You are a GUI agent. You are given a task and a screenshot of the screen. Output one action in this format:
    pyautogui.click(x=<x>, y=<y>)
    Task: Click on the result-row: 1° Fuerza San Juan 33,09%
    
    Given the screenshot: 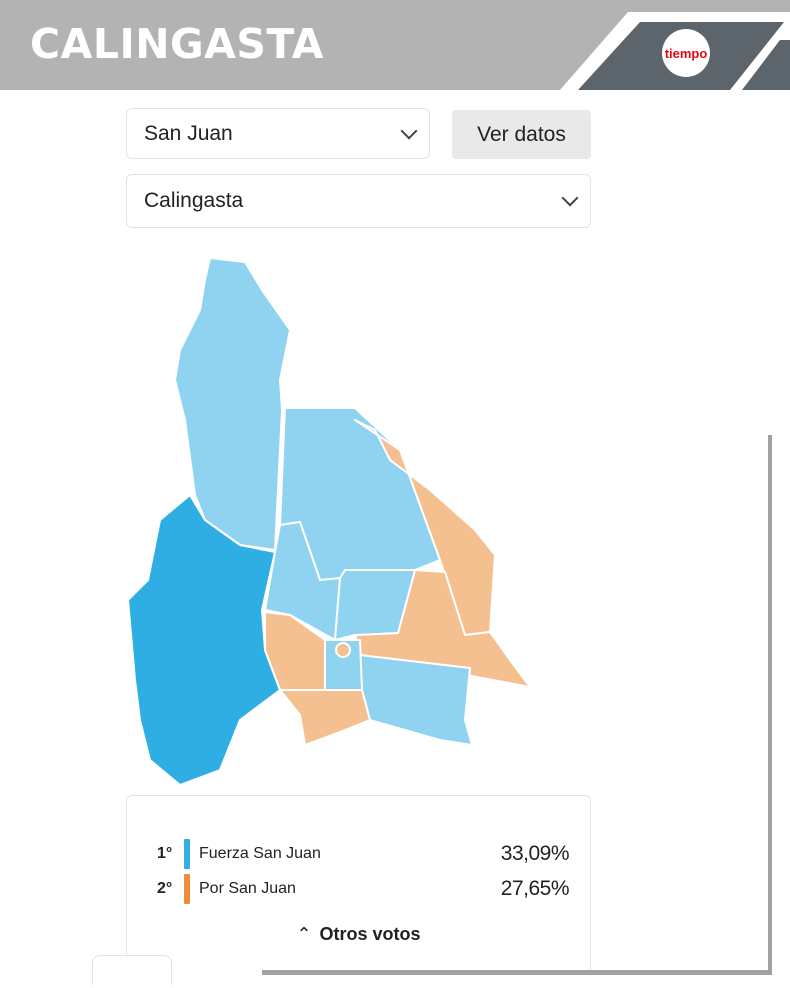 What is the action you would take?
    pyautogui.click(x=363, y=854)
    